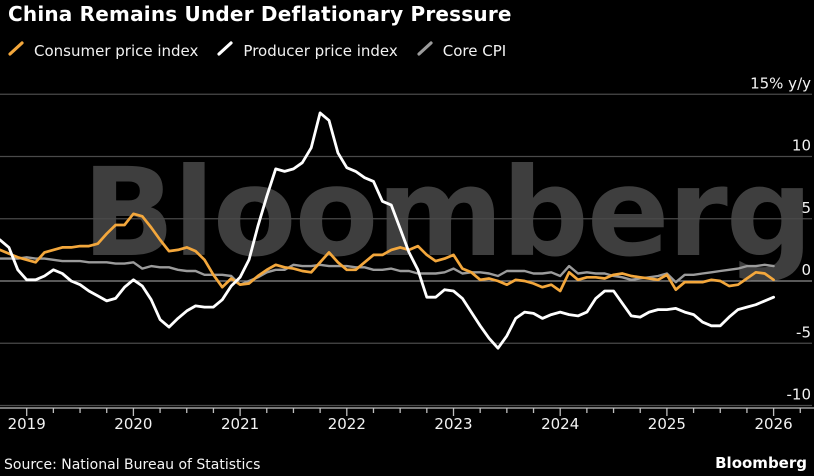  I want to click on legend-item-consumer-price-index: Consumer price index, so click(103, 50).